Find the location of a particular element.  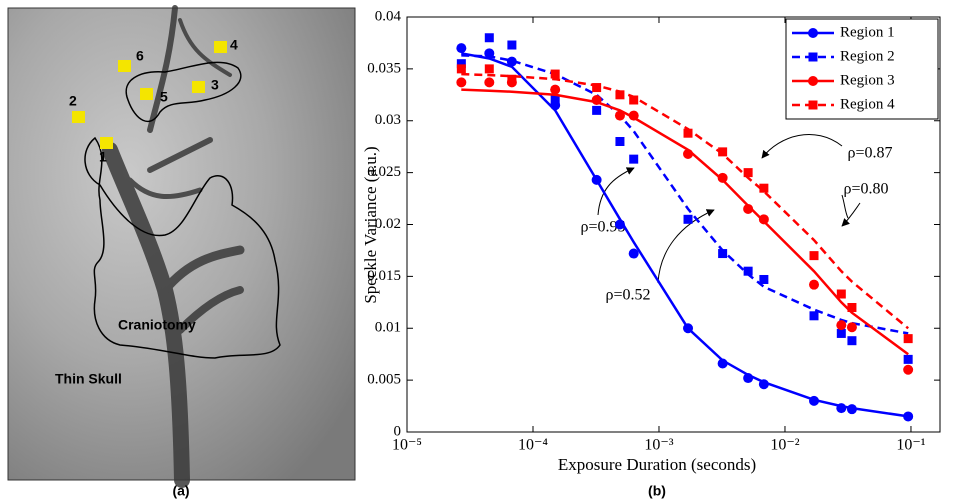

region-label: 5 is located at coordinates (164, 97).